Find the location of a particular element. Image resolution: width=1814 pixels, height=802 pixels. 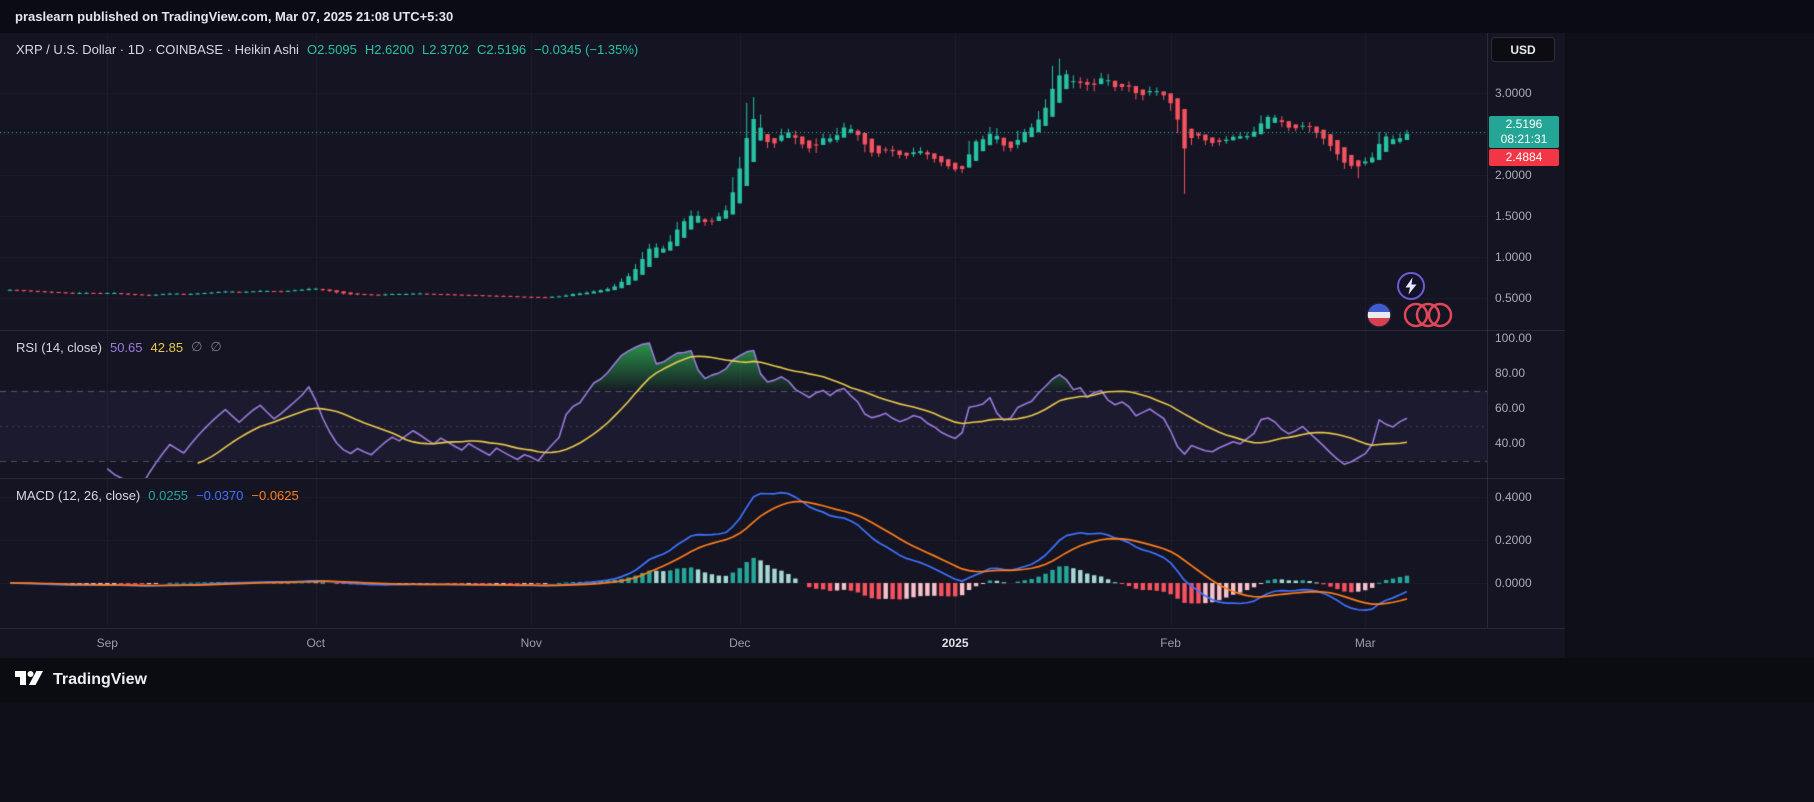

time-axis-label-sep: Sep is located at coordinates (107, 643).